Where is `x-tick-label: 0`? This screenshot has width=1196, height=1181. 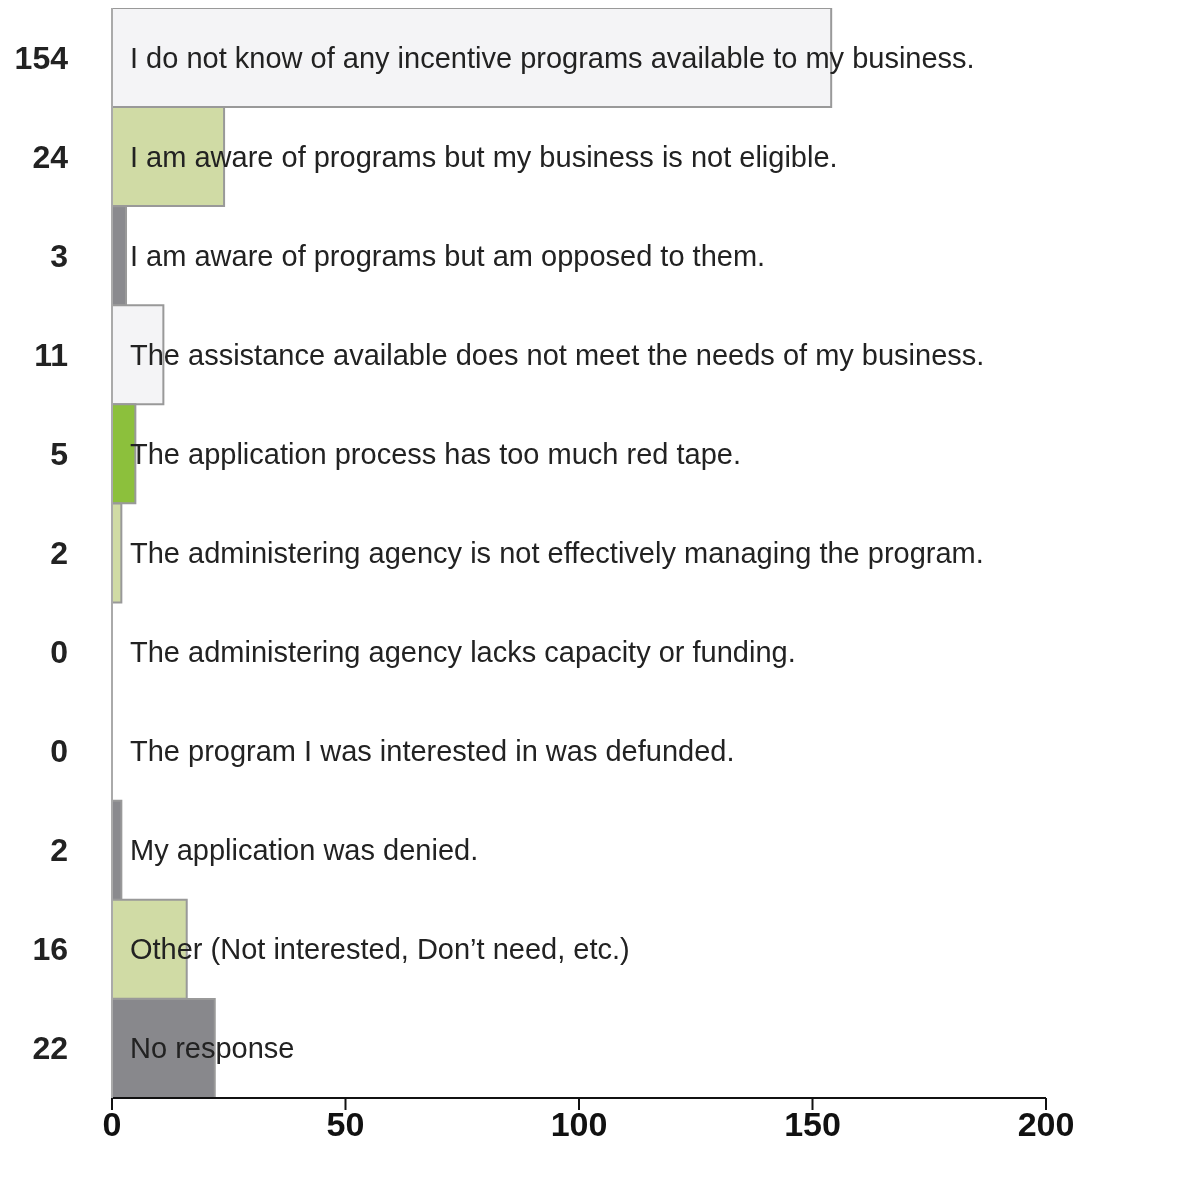
x-tick-label: 0 is located at coordinates (112, 1124).